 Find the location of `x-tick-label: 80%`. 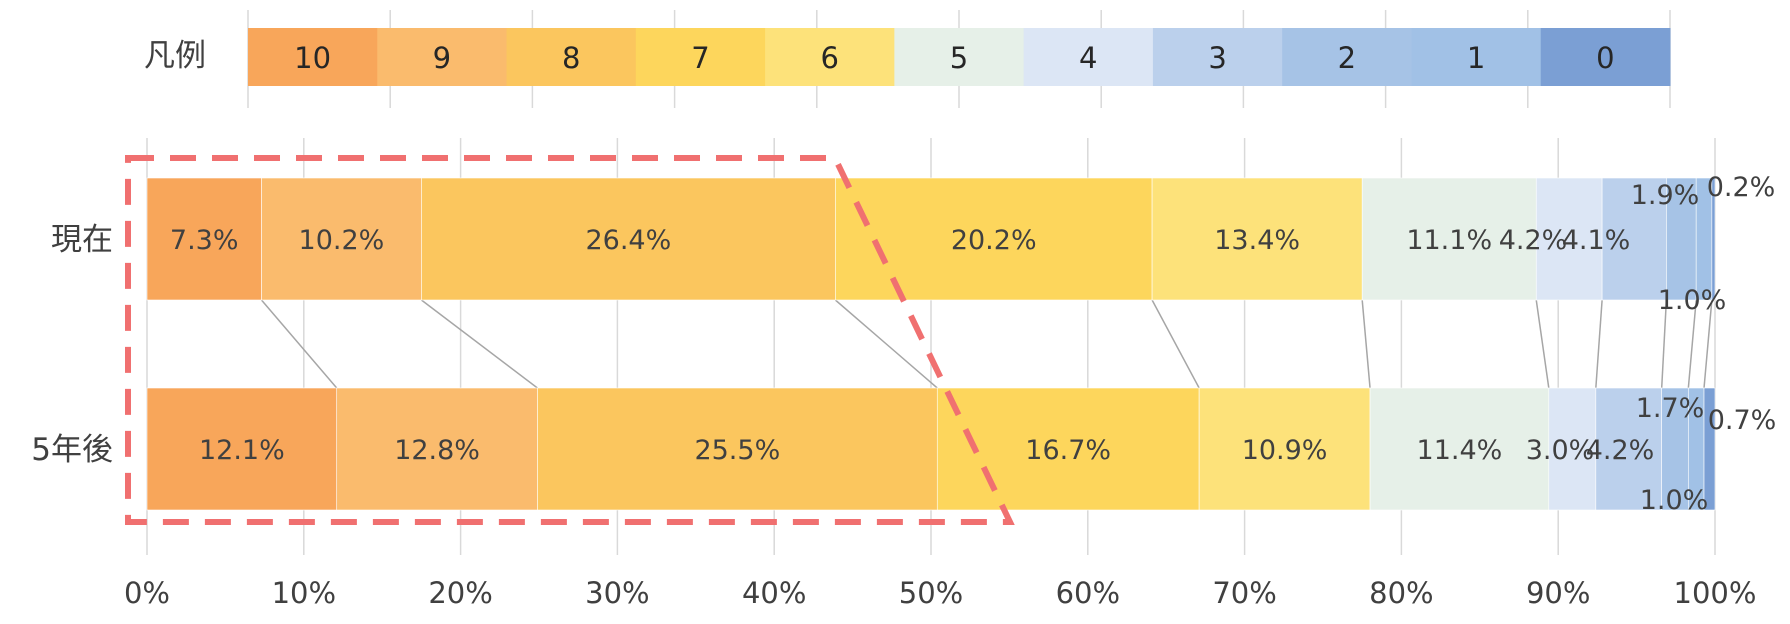

x-tick-label: 80% is located at coordinates (1401, 593).